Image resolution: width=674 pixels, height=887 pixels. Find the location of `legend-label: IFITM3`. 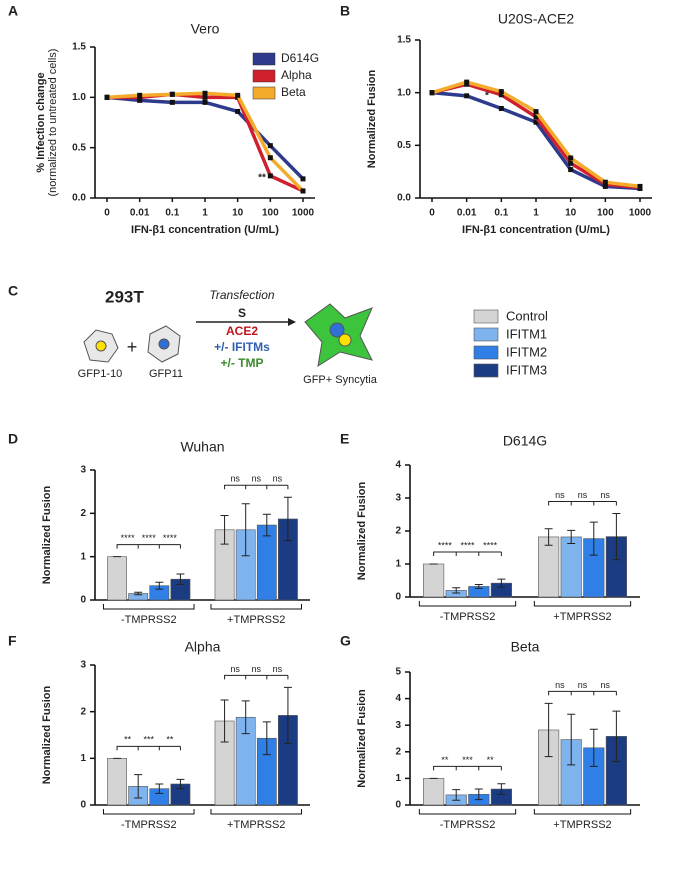

legend-label: IFITM3 is located at coordinates (526, 369).